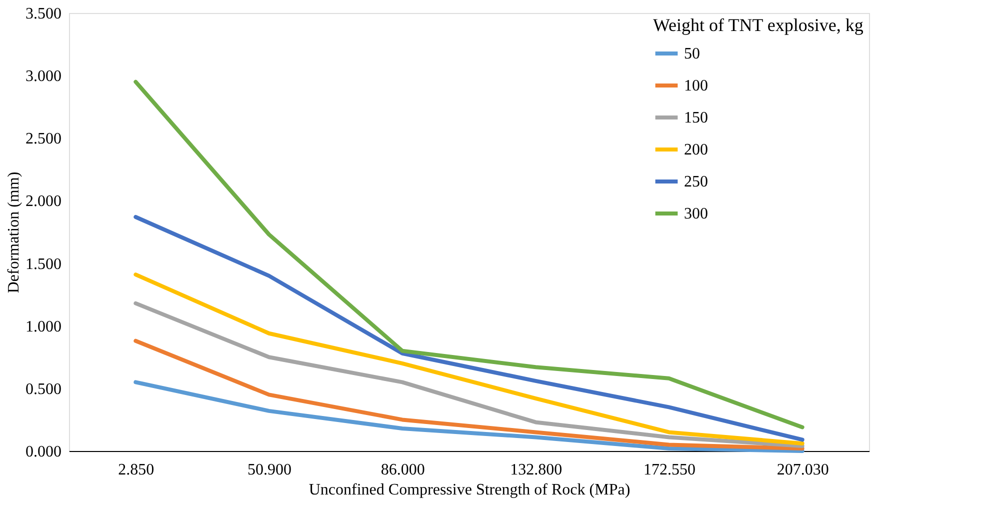 This screenshot has width=987, height=528. I want to click on x-tick-label: 172.550, so click(670, 470).